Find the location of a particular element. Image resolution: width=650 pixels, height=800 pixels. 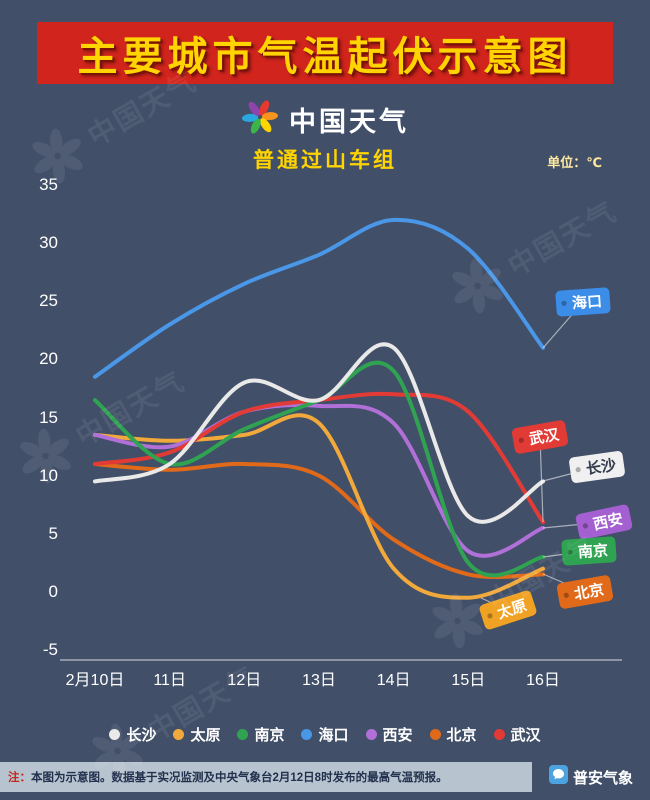

legend-label: 南京 is located at coordinates (269, 735).